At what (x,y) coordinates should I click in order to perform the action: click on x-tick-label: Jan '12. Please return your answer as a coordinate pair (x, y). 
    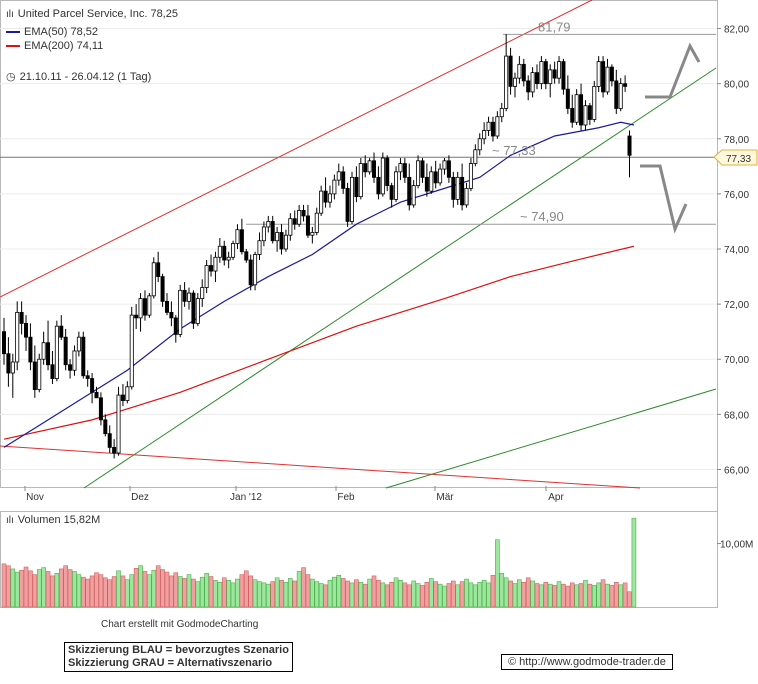
    Looking at the image, I should click on (246, 497).